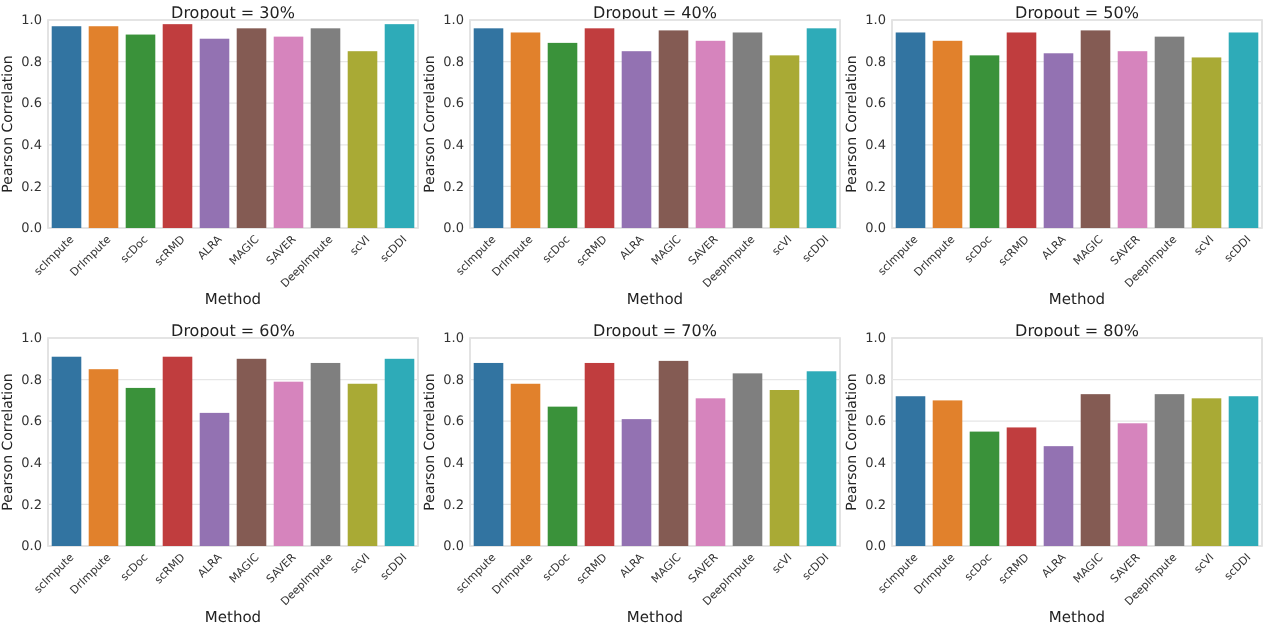 Image resolution: width=1266 pixels, height=632 pixels. What do you see at coordinates (233, 13) in the screenshot?
I see `chart-title: Dropout = 30%` at bounding box center [233, 13].